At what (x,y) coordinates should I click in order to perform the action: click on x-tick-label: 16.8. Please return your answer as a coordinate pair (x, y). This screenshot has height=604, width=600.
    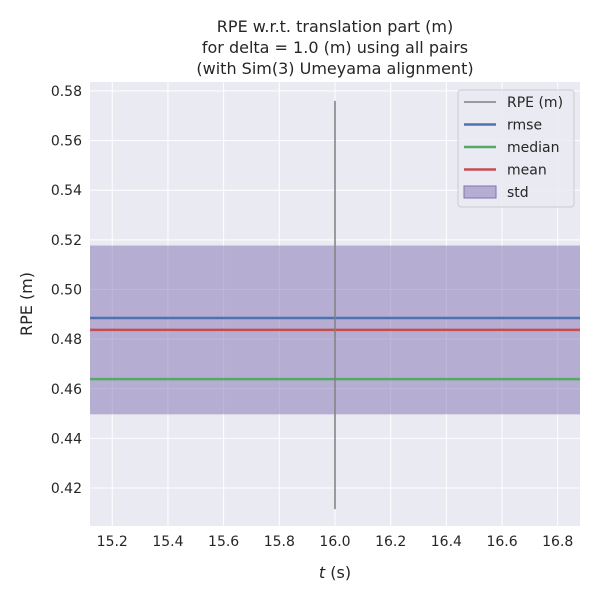
    Looking at the image, I should click on (557, 542).